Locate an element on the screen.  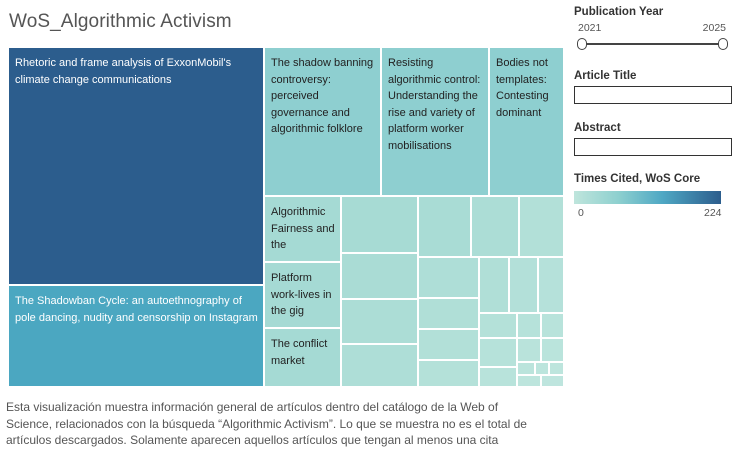
range-max: 2025 is located at coordinates (714, 28).